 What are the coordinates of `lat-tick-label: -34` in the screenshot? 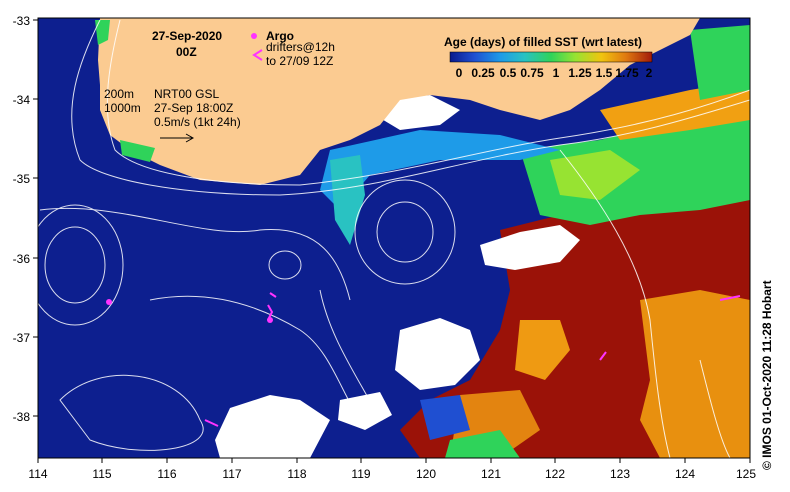 It's located at (22, 100).